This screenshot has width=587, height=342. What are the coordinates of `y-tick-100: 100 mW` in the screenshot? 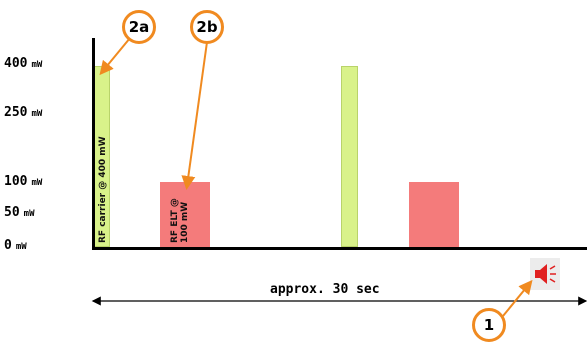 It's located at (23, 181).